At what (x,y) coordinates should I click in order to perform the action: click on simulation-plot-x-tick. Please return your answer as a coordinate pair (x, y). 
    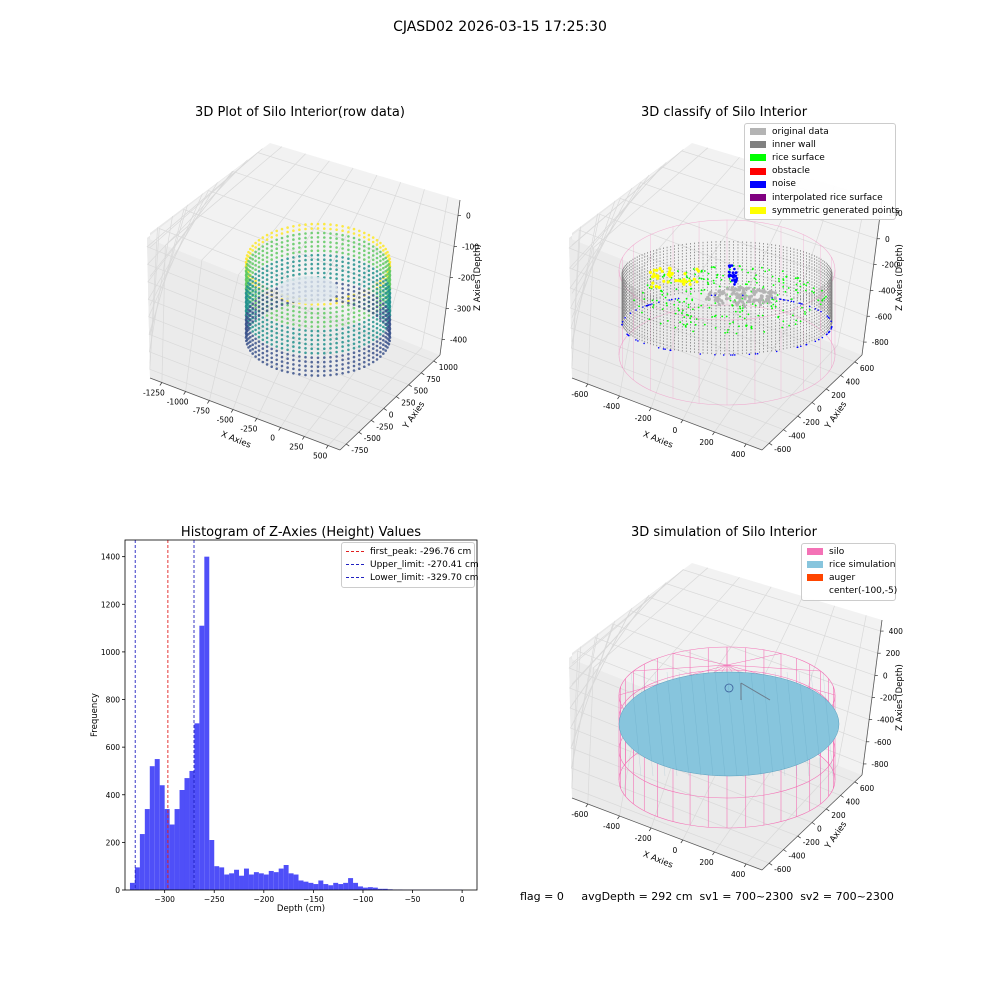
    Looking at the image, I should click on (618, 817).